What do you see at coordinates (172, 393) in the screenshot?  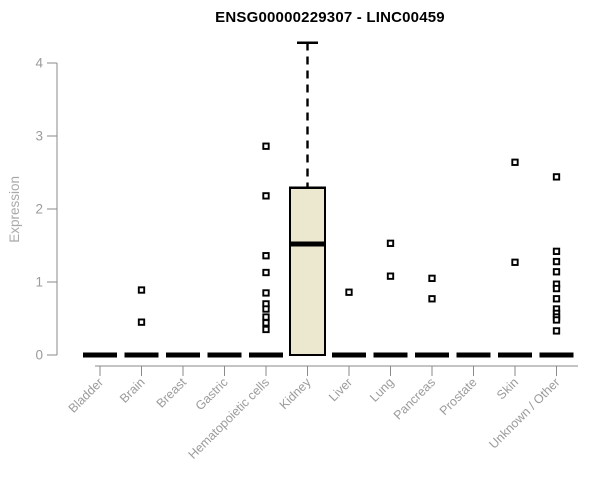 I see `x-tick-label-breast: Breast` at bounding box center [172, 393].